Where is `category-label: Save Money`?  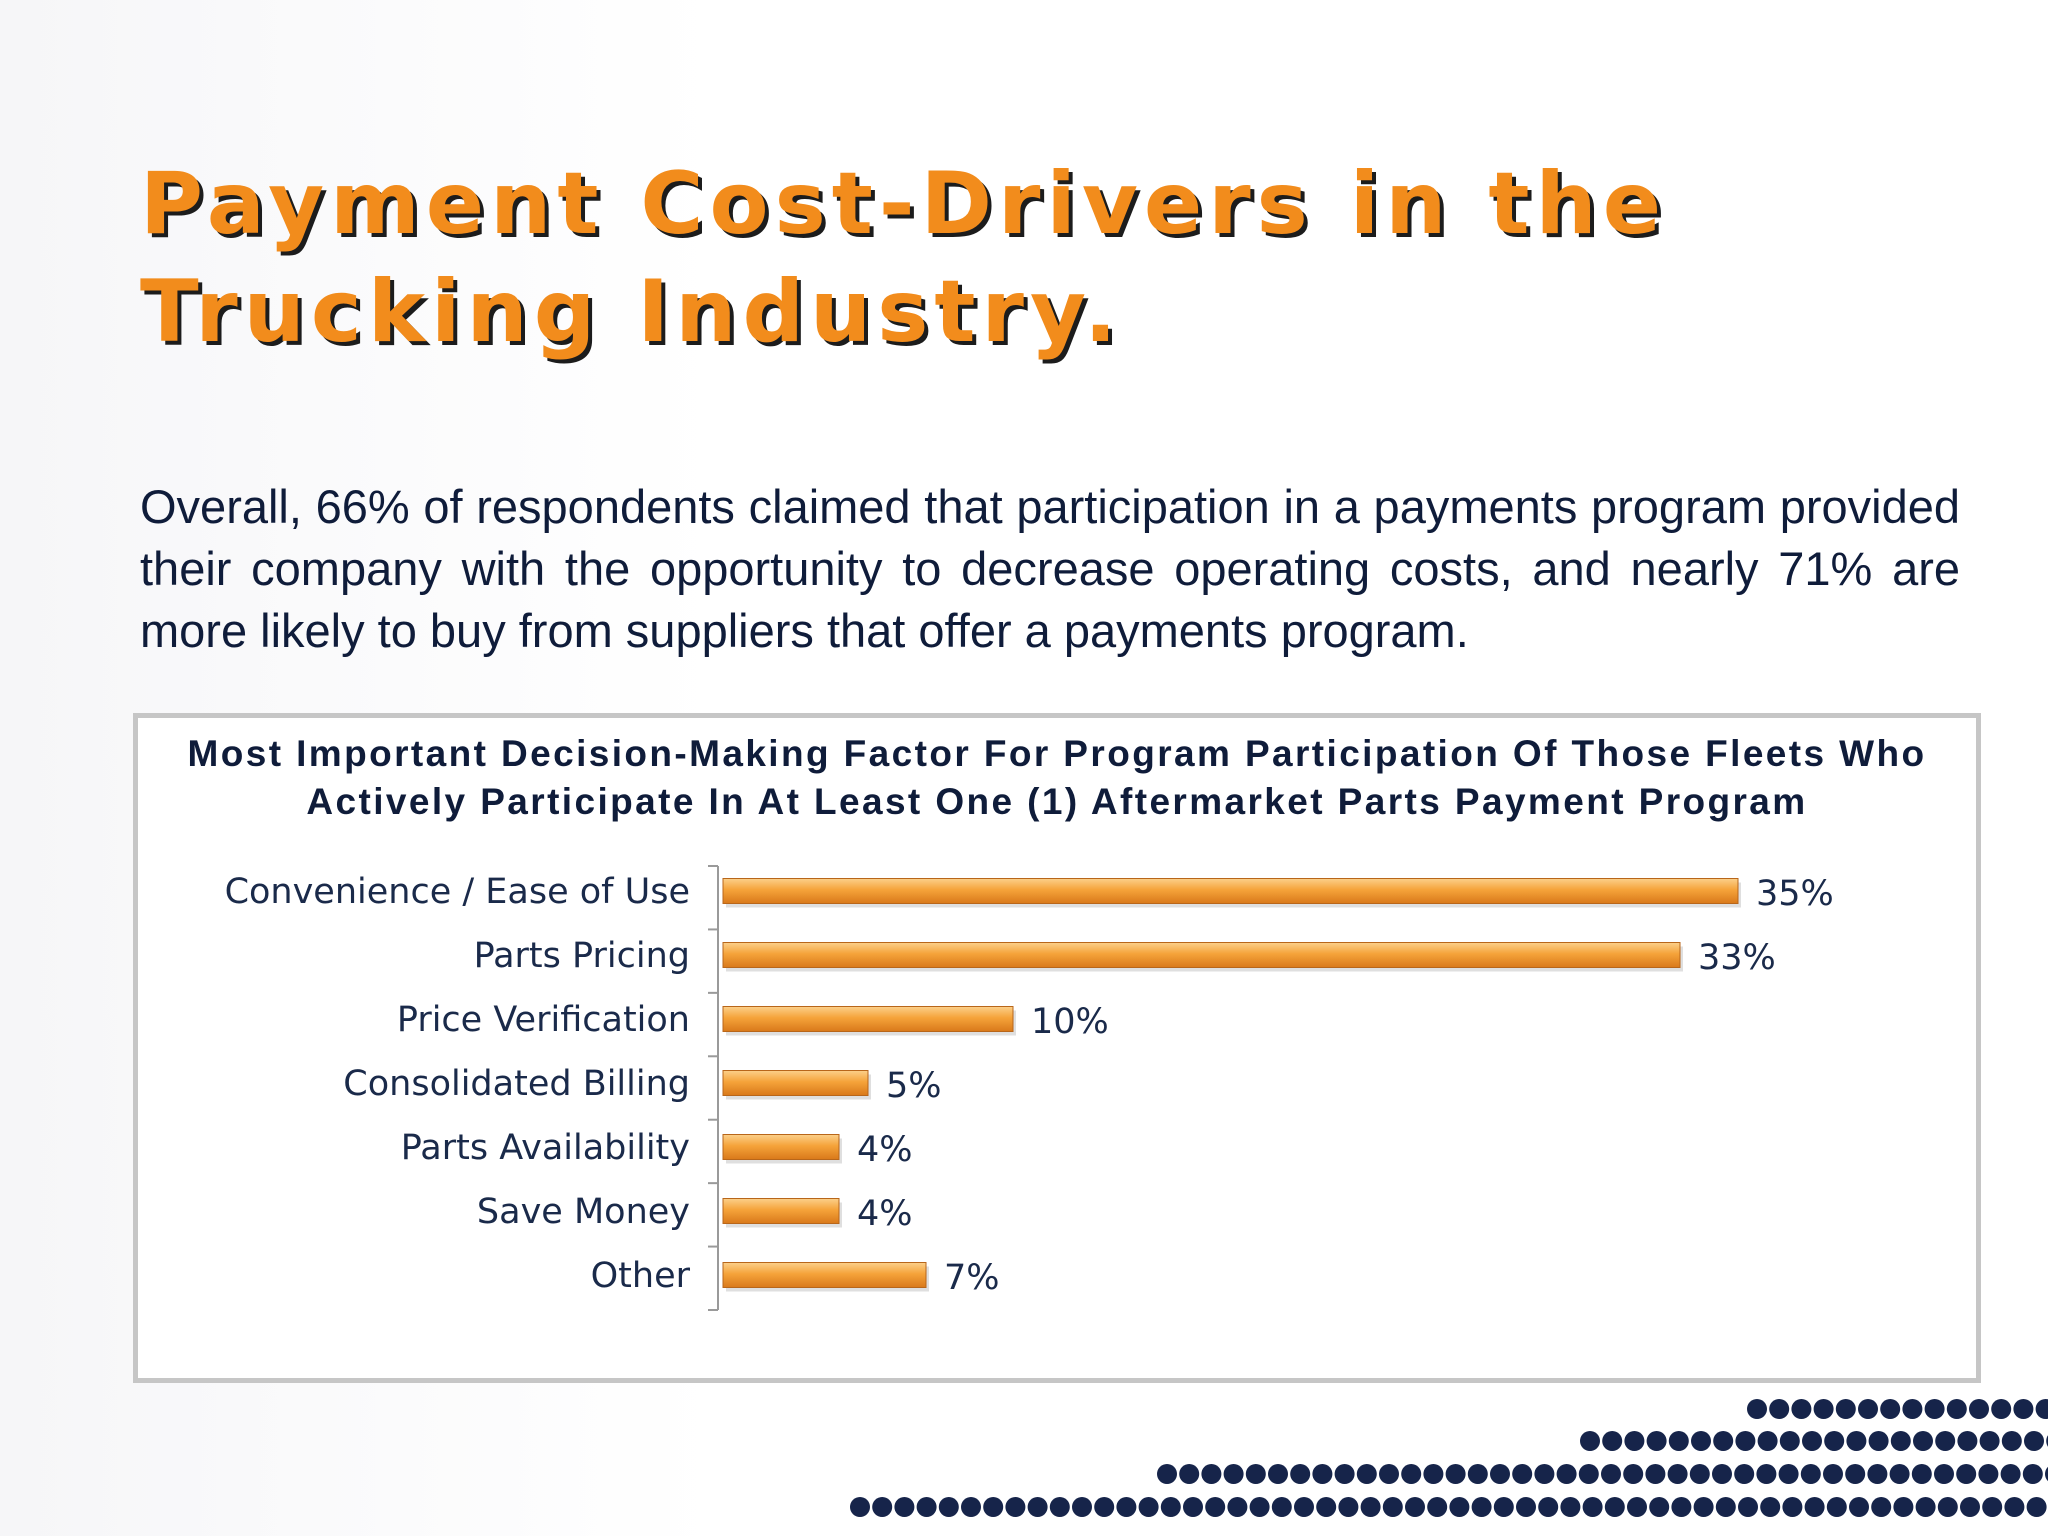 category-label: Save Money is located at coordinates (583, 1212).